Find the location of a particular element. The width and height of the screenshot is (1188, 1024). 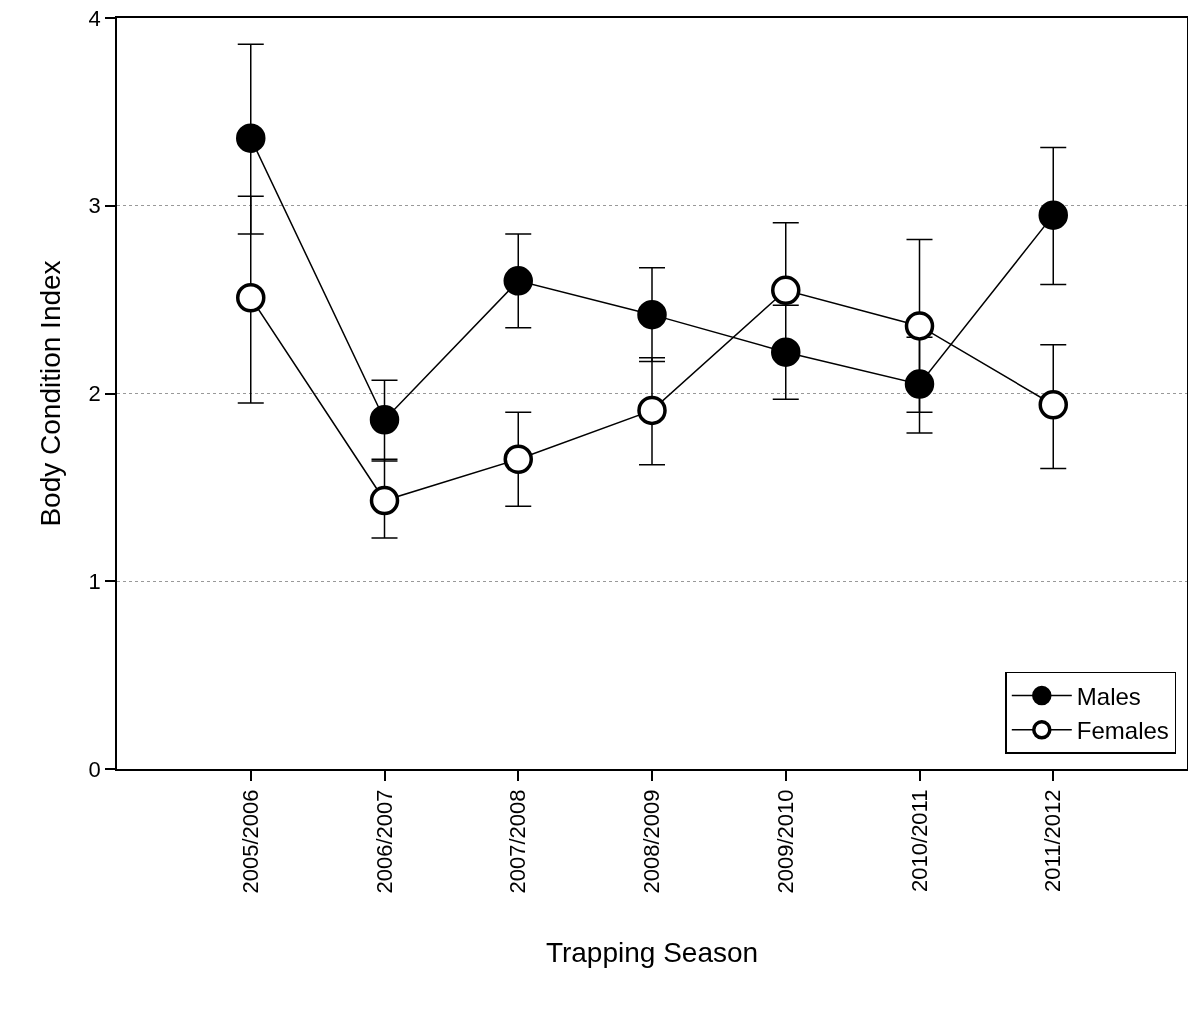

y-tick-label: 2 is located at coordinates (94, 394).